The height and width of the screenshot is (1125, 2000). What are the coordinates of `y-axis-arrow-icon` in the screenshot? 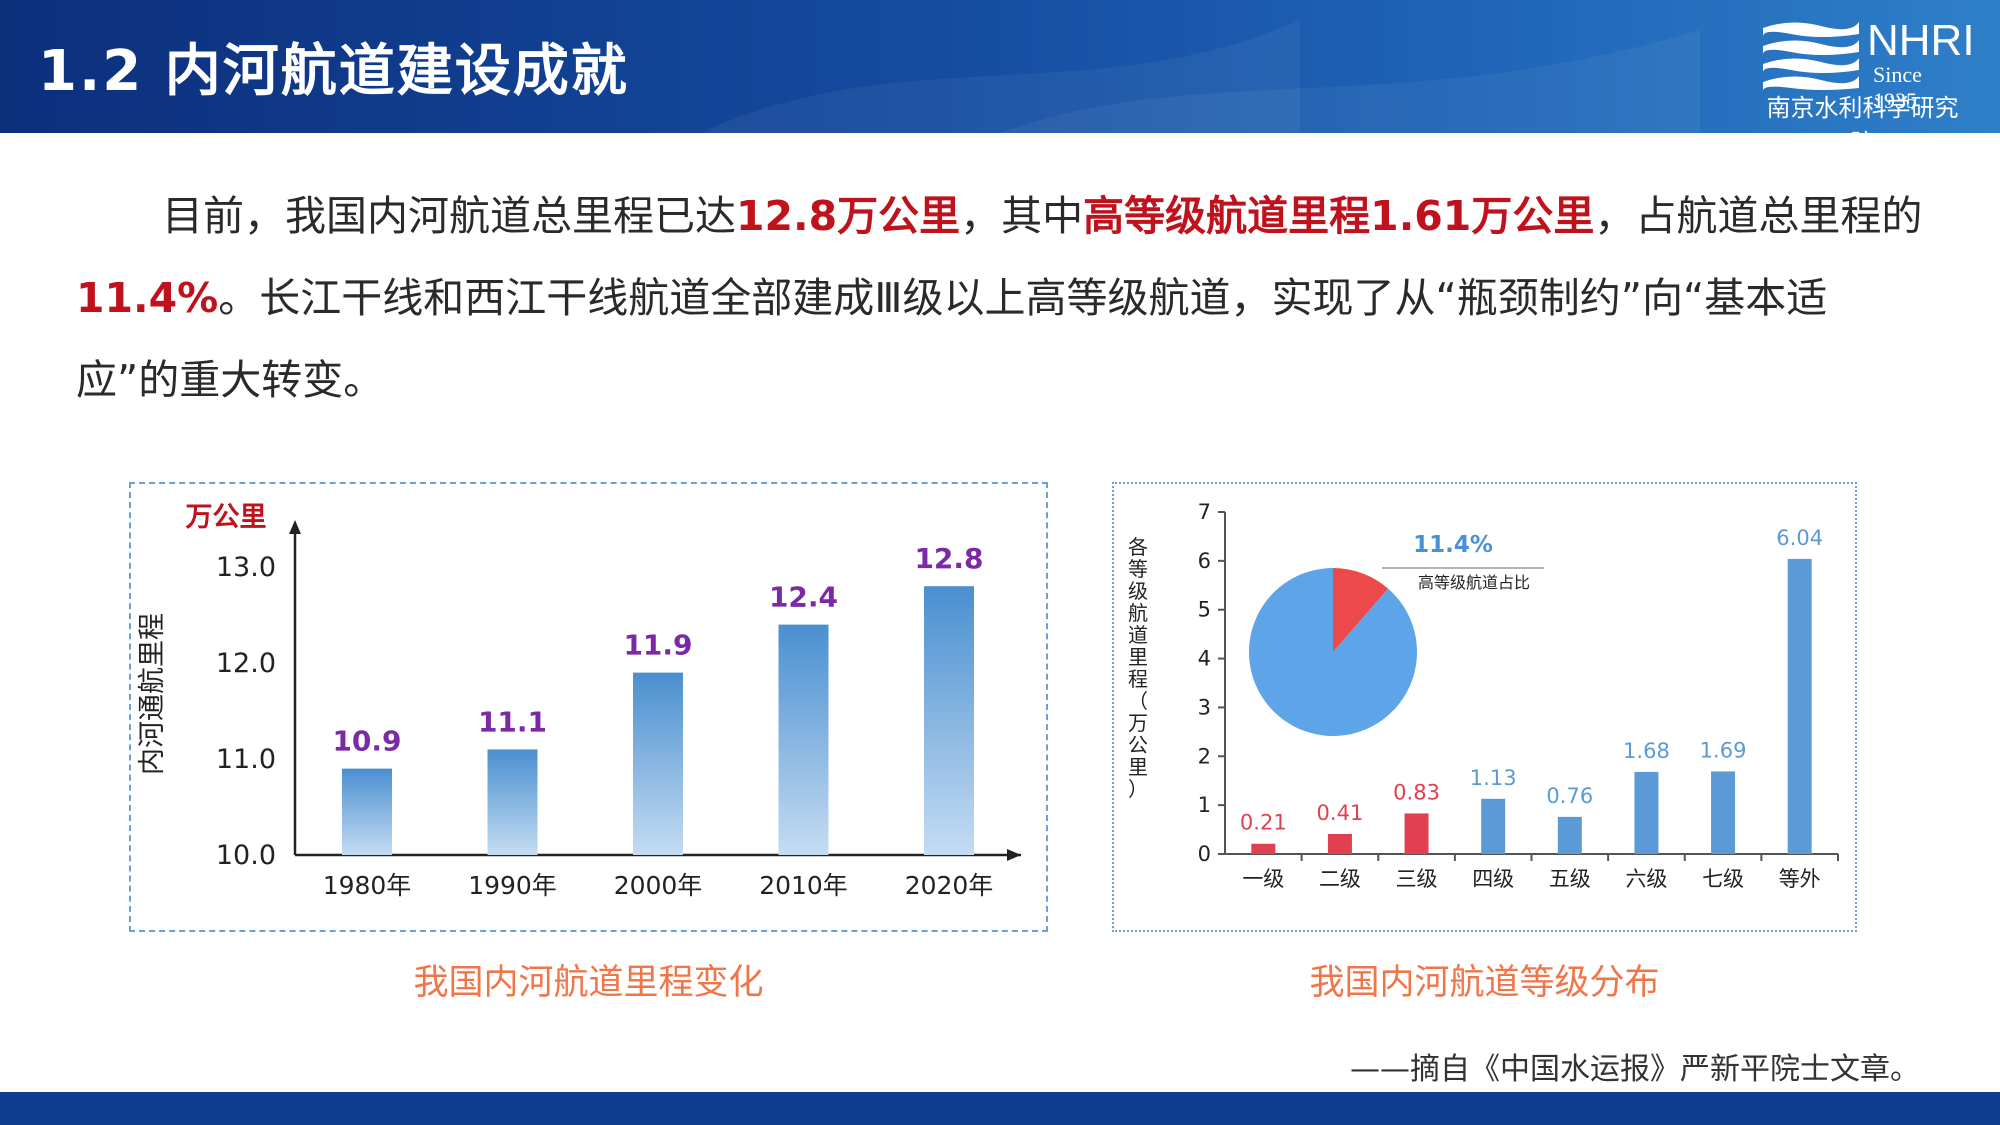 It's located at (295, 527).